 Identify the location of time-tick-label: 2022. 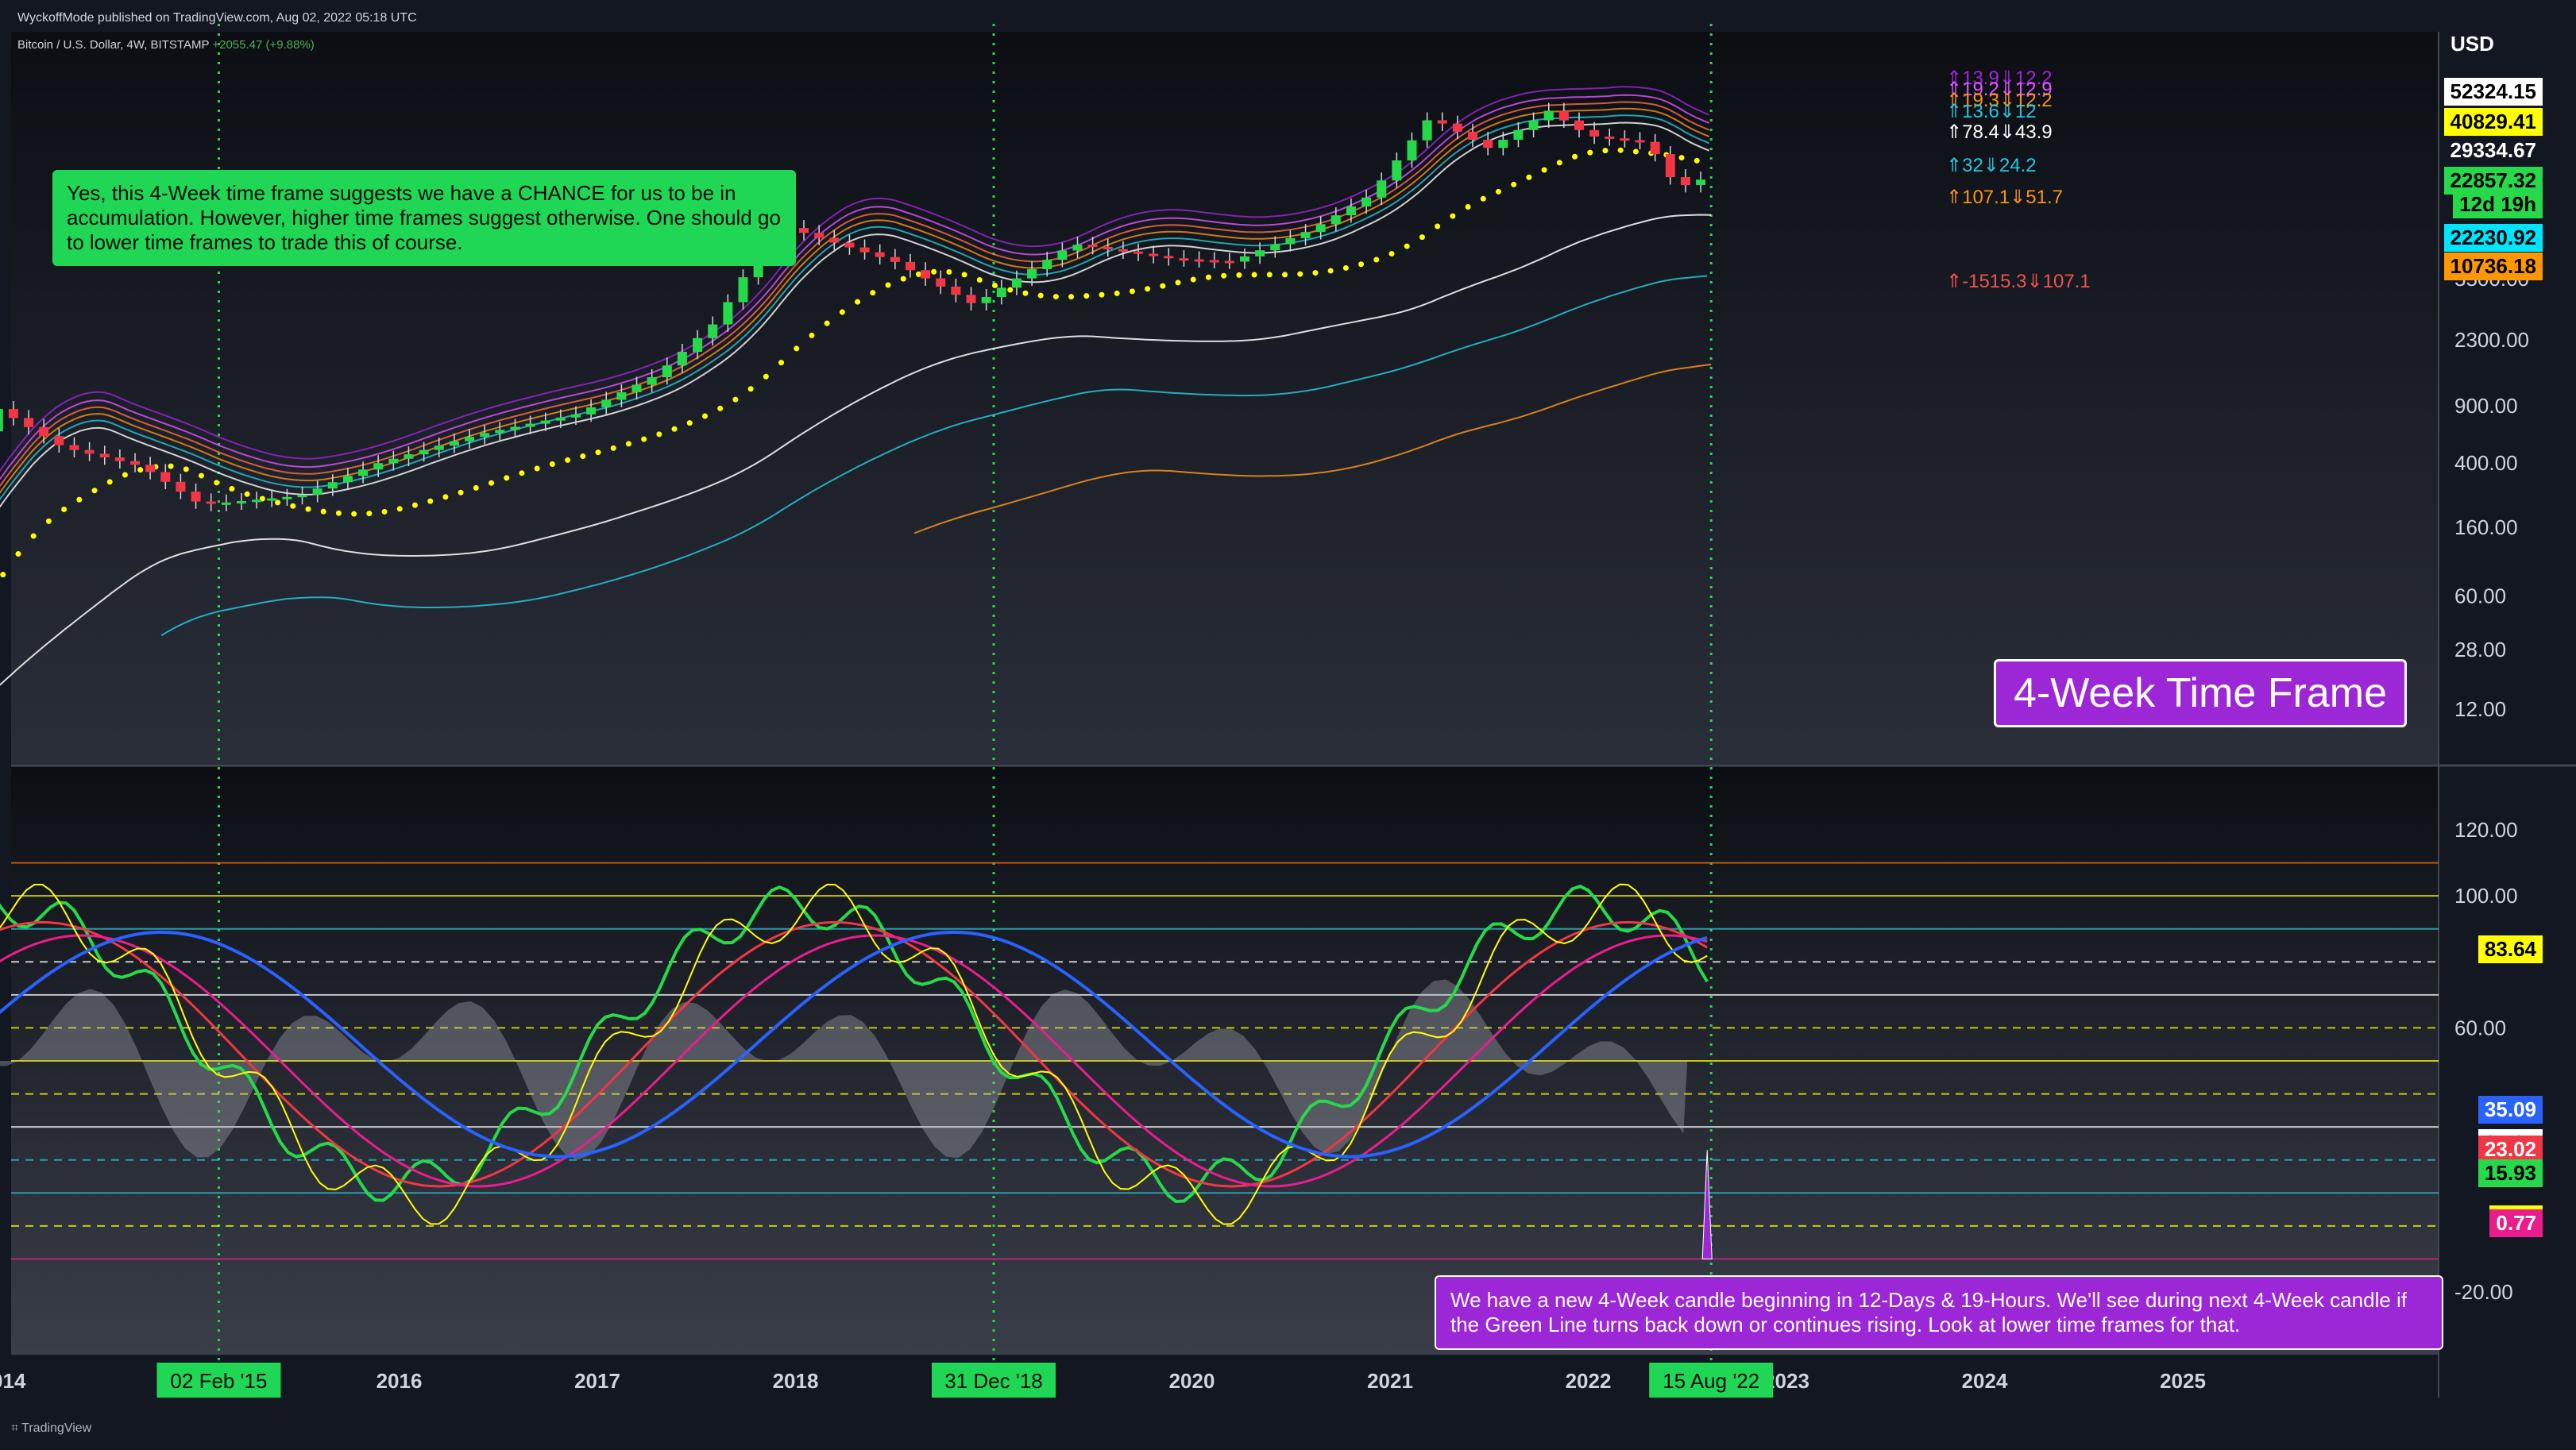
(1589, 1381).